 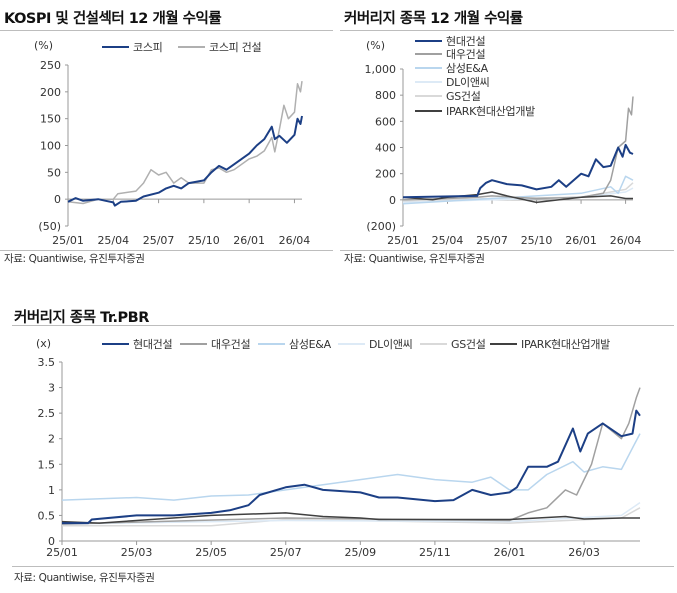 What do you see at coordinates (51, 388) in the screenshot?
I see `chart3-y-tick-label: 3` at bounding box center [51, 388].